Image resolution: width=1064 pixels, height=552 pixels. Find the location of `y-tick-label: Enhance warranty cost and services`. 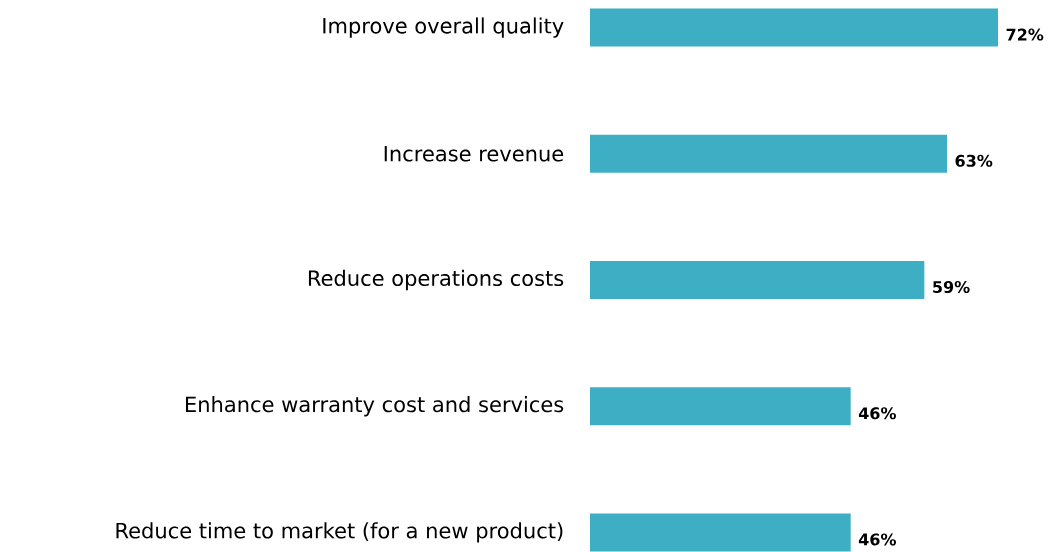

y-tick-label: Enhance warranty cost and services is located at coordinates (375, 406).